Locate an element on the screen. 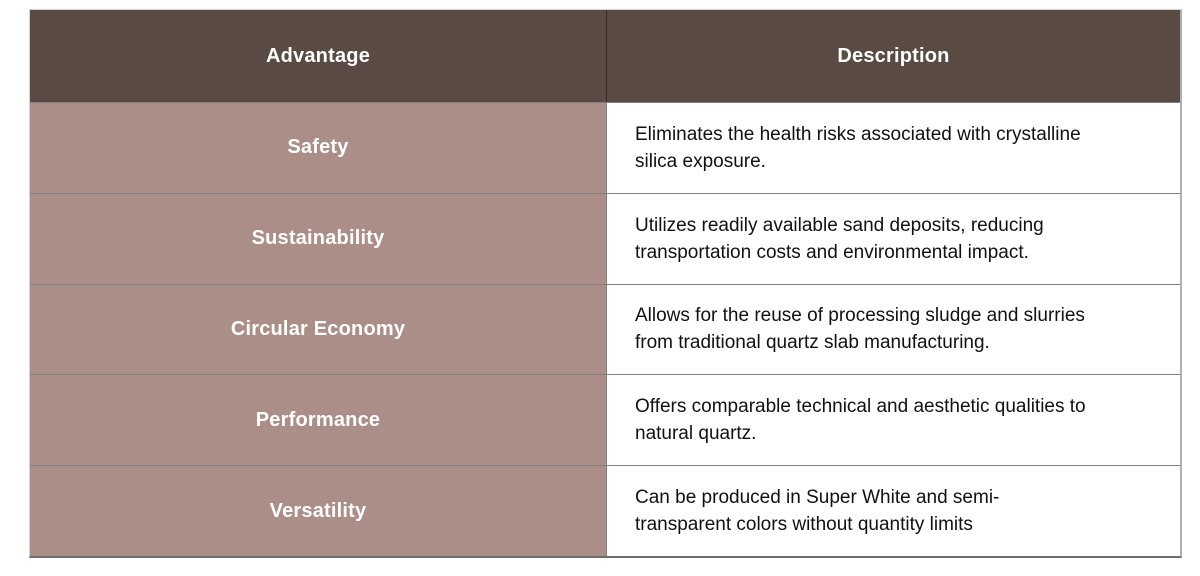 The width and height of the screenshot is (1200, 576). column-header-description: Description is located at coordinates (893, 56).